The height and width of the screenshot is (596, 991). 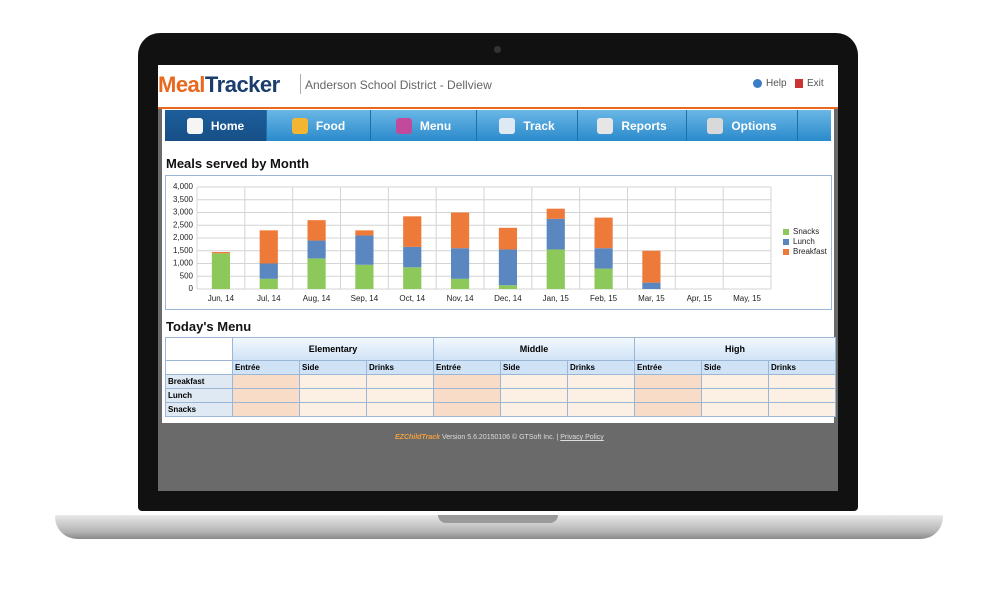 I want to click on row-header: Snacks, so click(x=199, y=409).